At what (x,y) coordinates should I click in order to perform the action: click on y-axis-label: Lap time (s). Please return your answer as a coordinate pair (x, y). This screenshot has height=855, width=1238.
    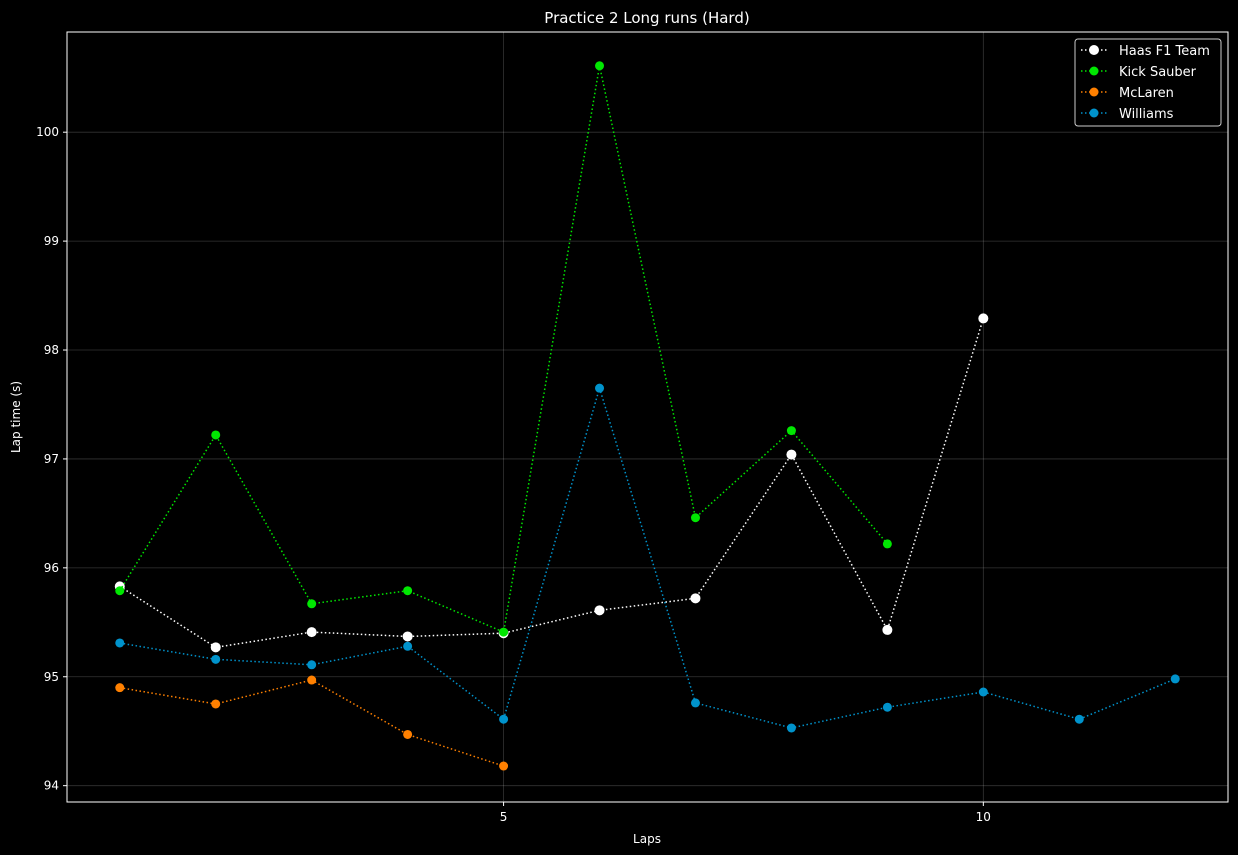
    Looking at the image, I should click on (16, 417).